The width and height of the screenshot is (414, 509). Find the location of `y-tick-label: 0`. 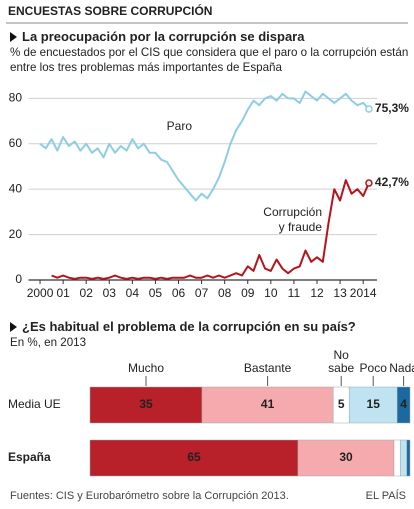

y-tick-label: 0 is located at coordinates (18, 279).